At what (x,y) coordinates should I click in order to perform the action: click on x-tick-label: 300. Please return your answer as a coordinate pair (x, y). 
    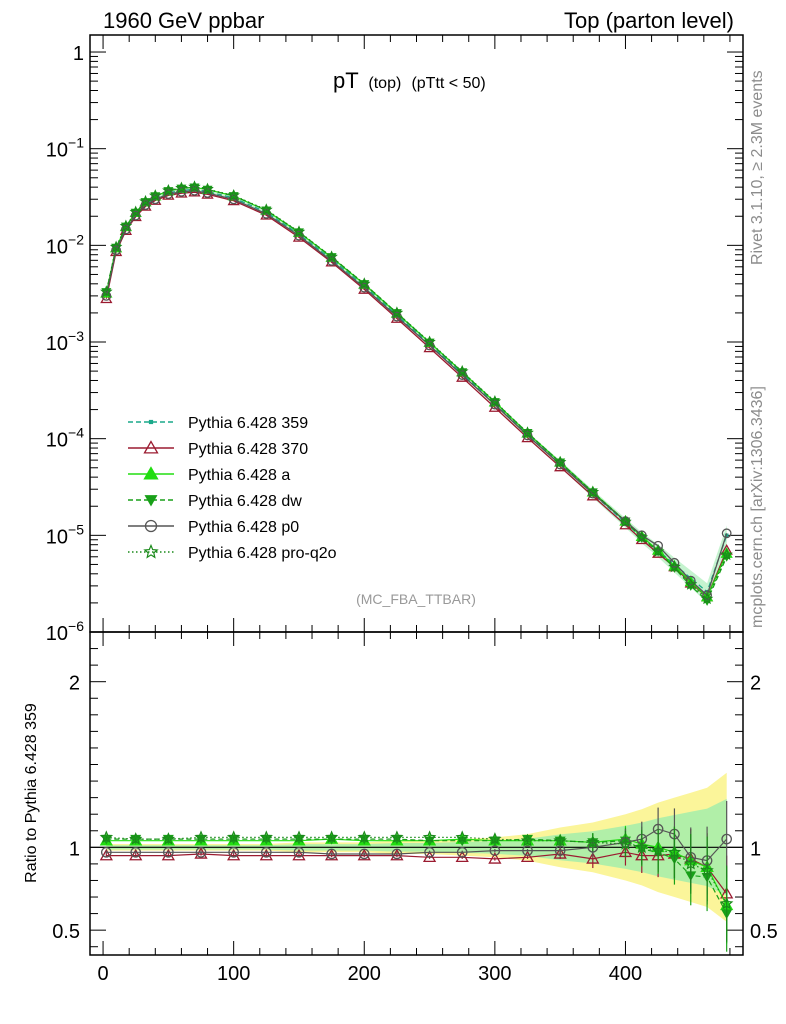
    Looking at the image, I should click on (494, 974).